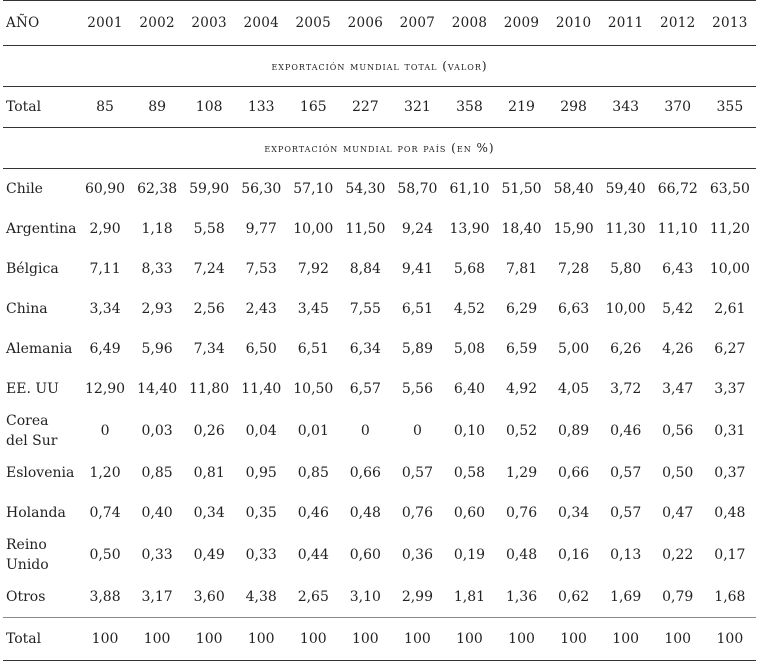  What do you see at coordinates (24, 189) in the screenshot?
I see `row-label: Chile` at bounding box center [24, 189].